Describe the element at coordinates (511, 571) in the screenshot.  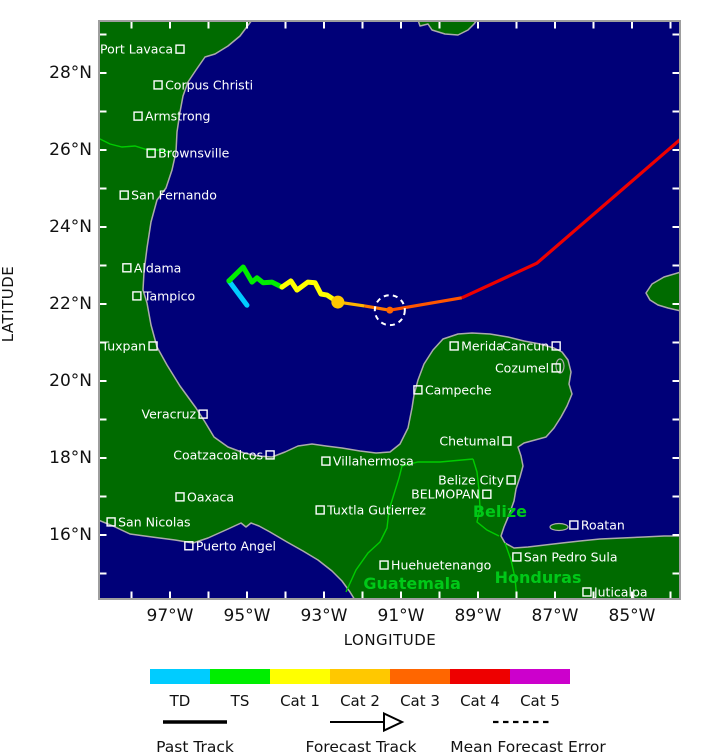
I see `border-guatemala-honduras` at that location.